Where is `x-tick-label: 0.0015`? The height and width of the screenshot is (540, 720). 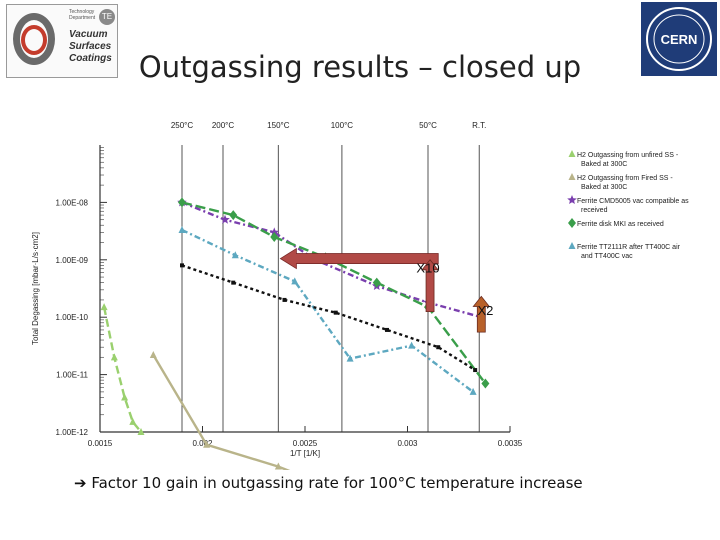
x-tick-label: 0.0015 is located at coordinates (100, 443).